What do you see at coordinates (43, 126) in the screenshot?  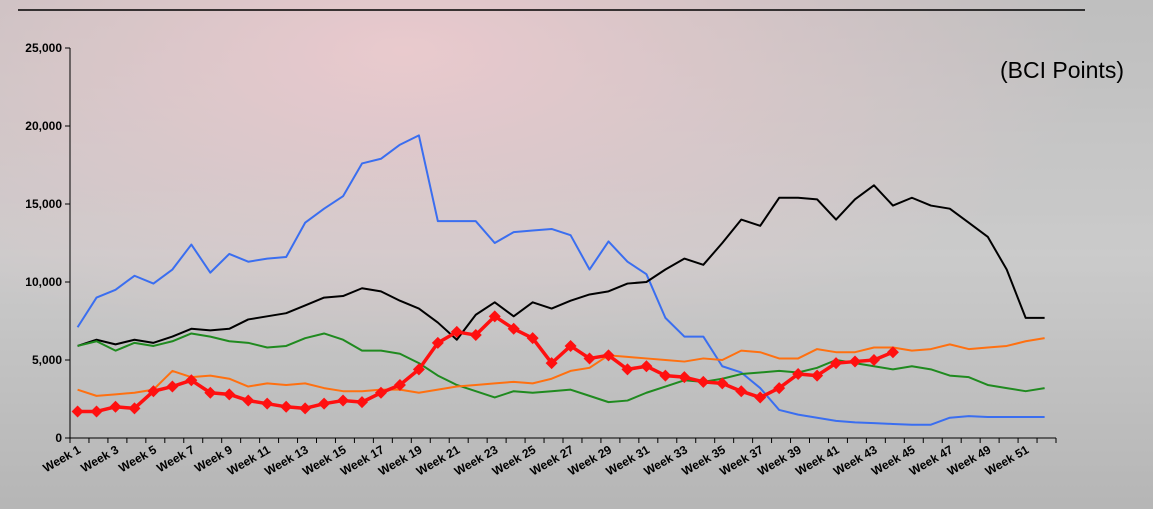 I see `y-tick-label: 20,000` at bounding box center [43, 126].